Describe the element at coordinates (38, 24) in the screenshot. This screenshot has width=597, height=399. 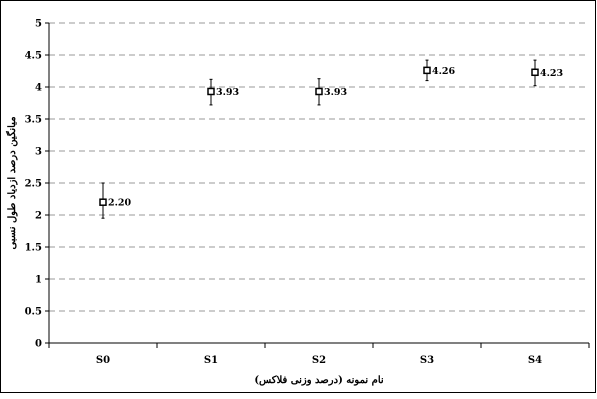
I see `y-tick-label: 5` at that location.